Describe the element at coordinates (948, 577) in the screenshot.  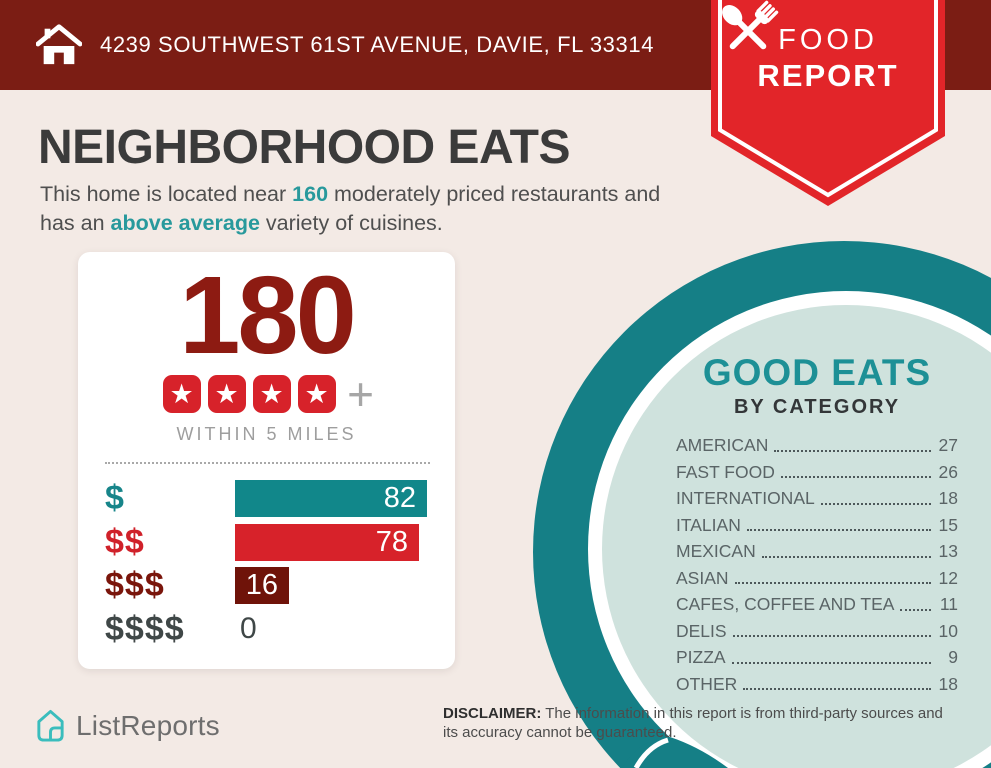
I see `category-count: 12` at that location.